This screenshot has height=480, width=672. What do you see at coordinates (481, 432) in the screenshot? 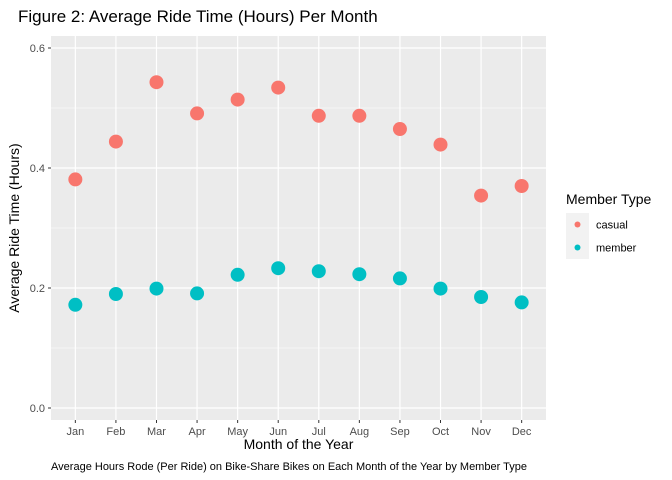
I see `x-tick-label: Nov` at bounding box center [481, 432].